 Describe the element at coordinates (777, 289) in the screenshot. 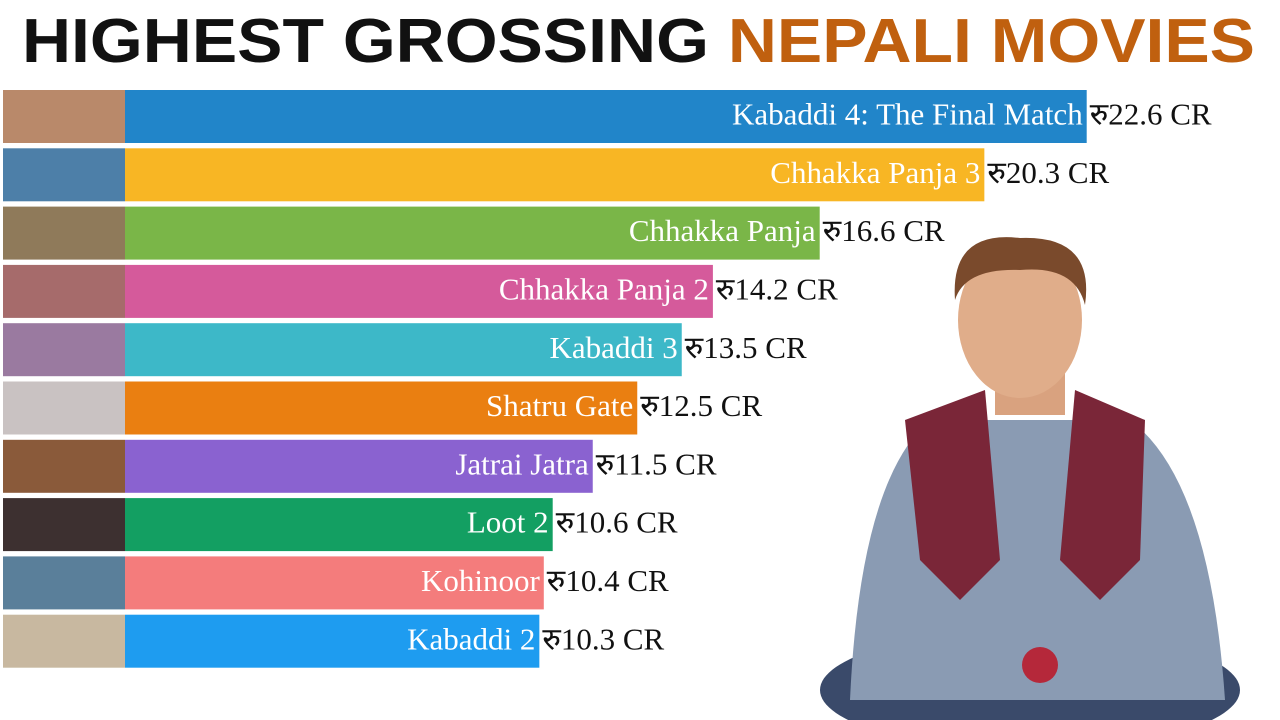

I see `value-label: रु14.2 CR` at that location.